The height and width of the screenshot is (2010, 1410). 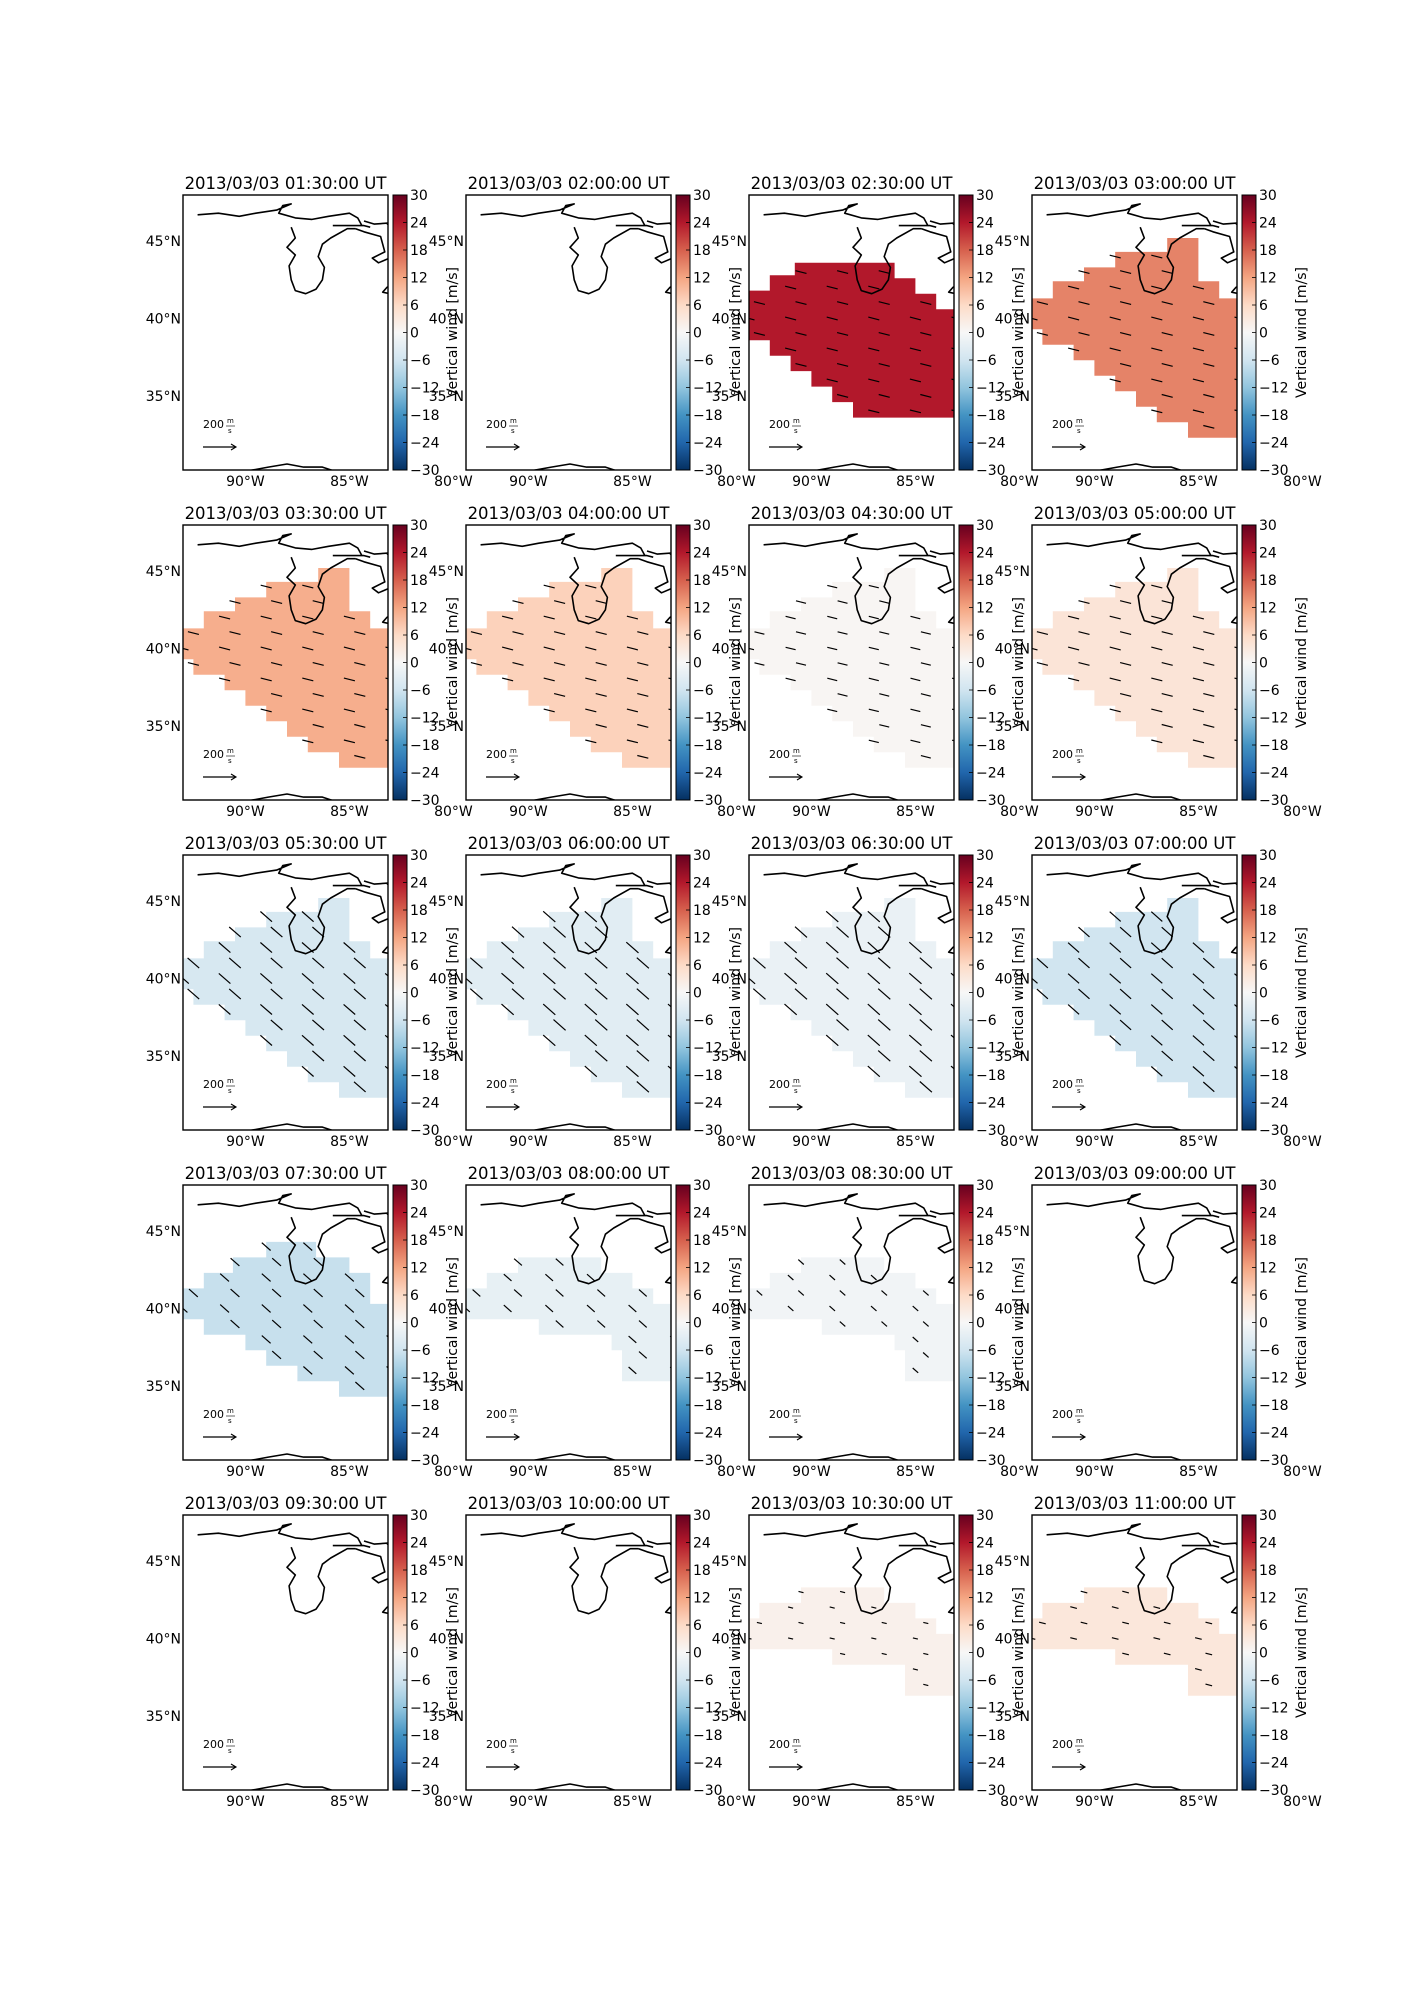 What do you see at coordinates (702, 196) in the screenshot?
I see `colorbar-tick-label: 30` at bounding box center [702, 196].